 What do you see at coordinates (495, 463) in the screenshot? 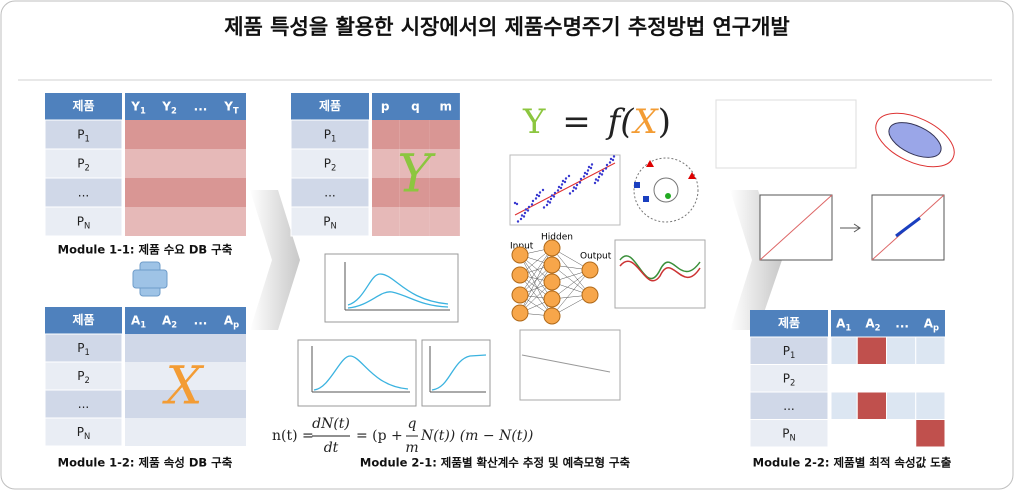
I see `module-caption: Module 2-1: 제품별 확산계수 추정 및 예측모형 구축` at bounding box center [495, 463].